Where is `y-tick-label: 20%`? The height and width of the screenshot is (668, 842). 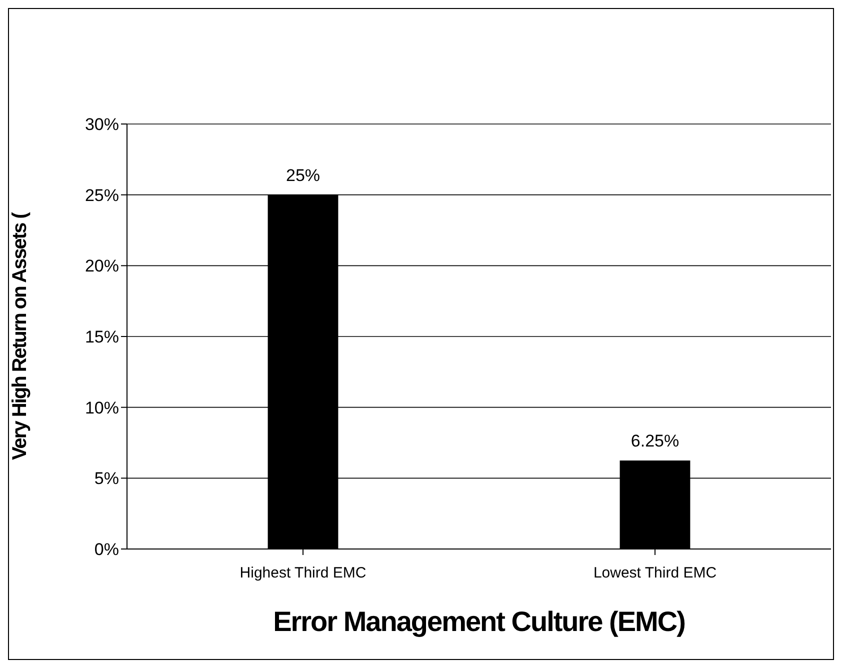 y-tick-label: 20% is located at coordinates (101, 266).